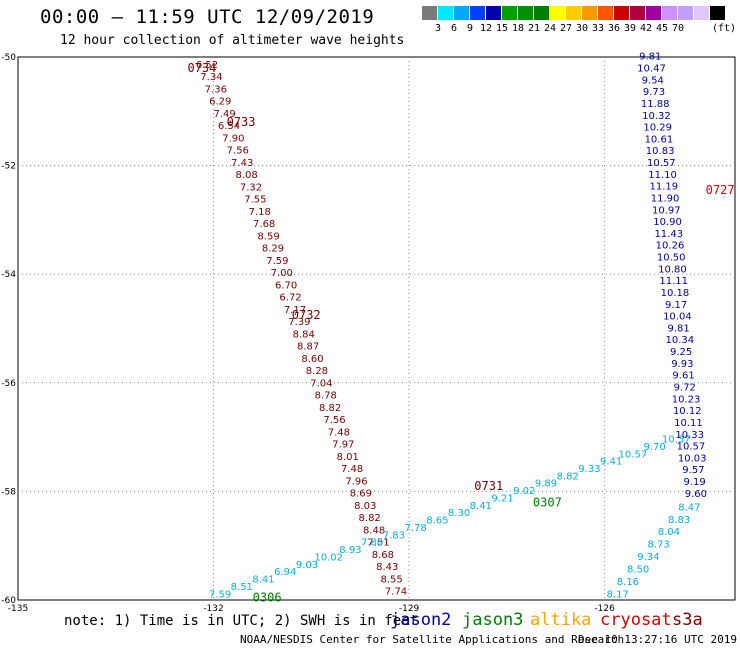 The width and height of the screenshot is (740, 650). What do you see at coordinates (654, 447) in the screenshot?
I see `wave-height-label: 9.70` at bounding box center [654, 447].